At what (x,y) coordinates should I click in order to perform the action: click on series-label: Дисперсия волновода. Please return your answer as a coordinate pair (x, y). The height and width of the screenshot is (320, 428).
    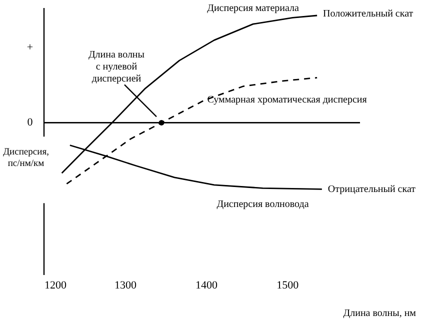
    Looking at the image, I should click on (263, 204).